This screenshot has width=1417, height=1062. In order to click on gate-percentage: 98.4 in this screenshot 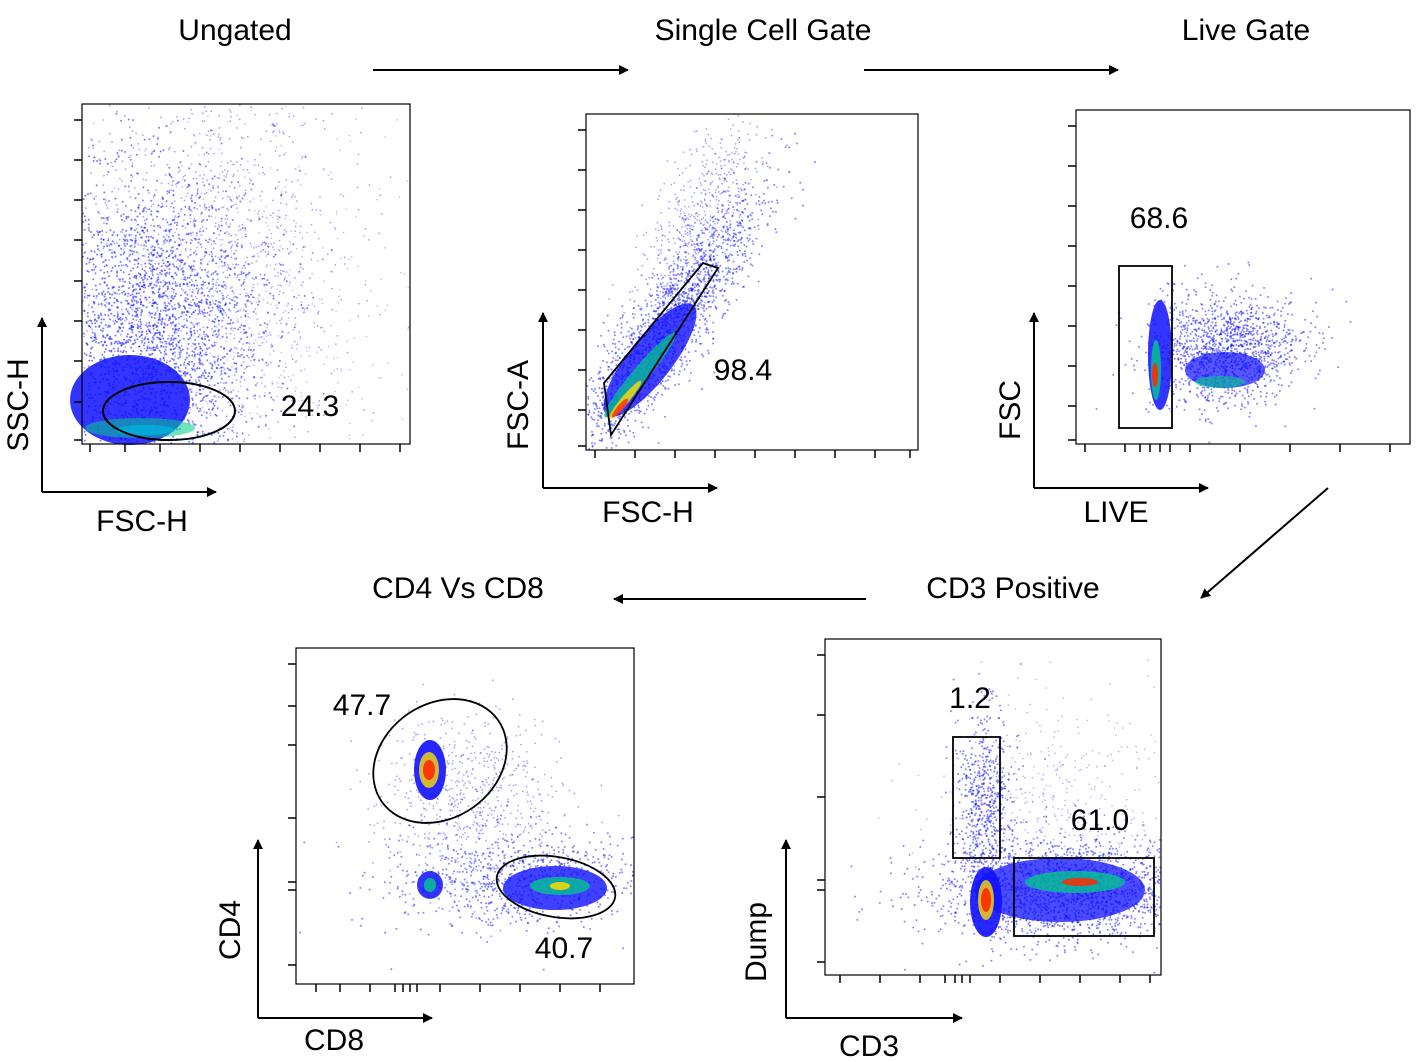, I will do `click(743, 370)`.